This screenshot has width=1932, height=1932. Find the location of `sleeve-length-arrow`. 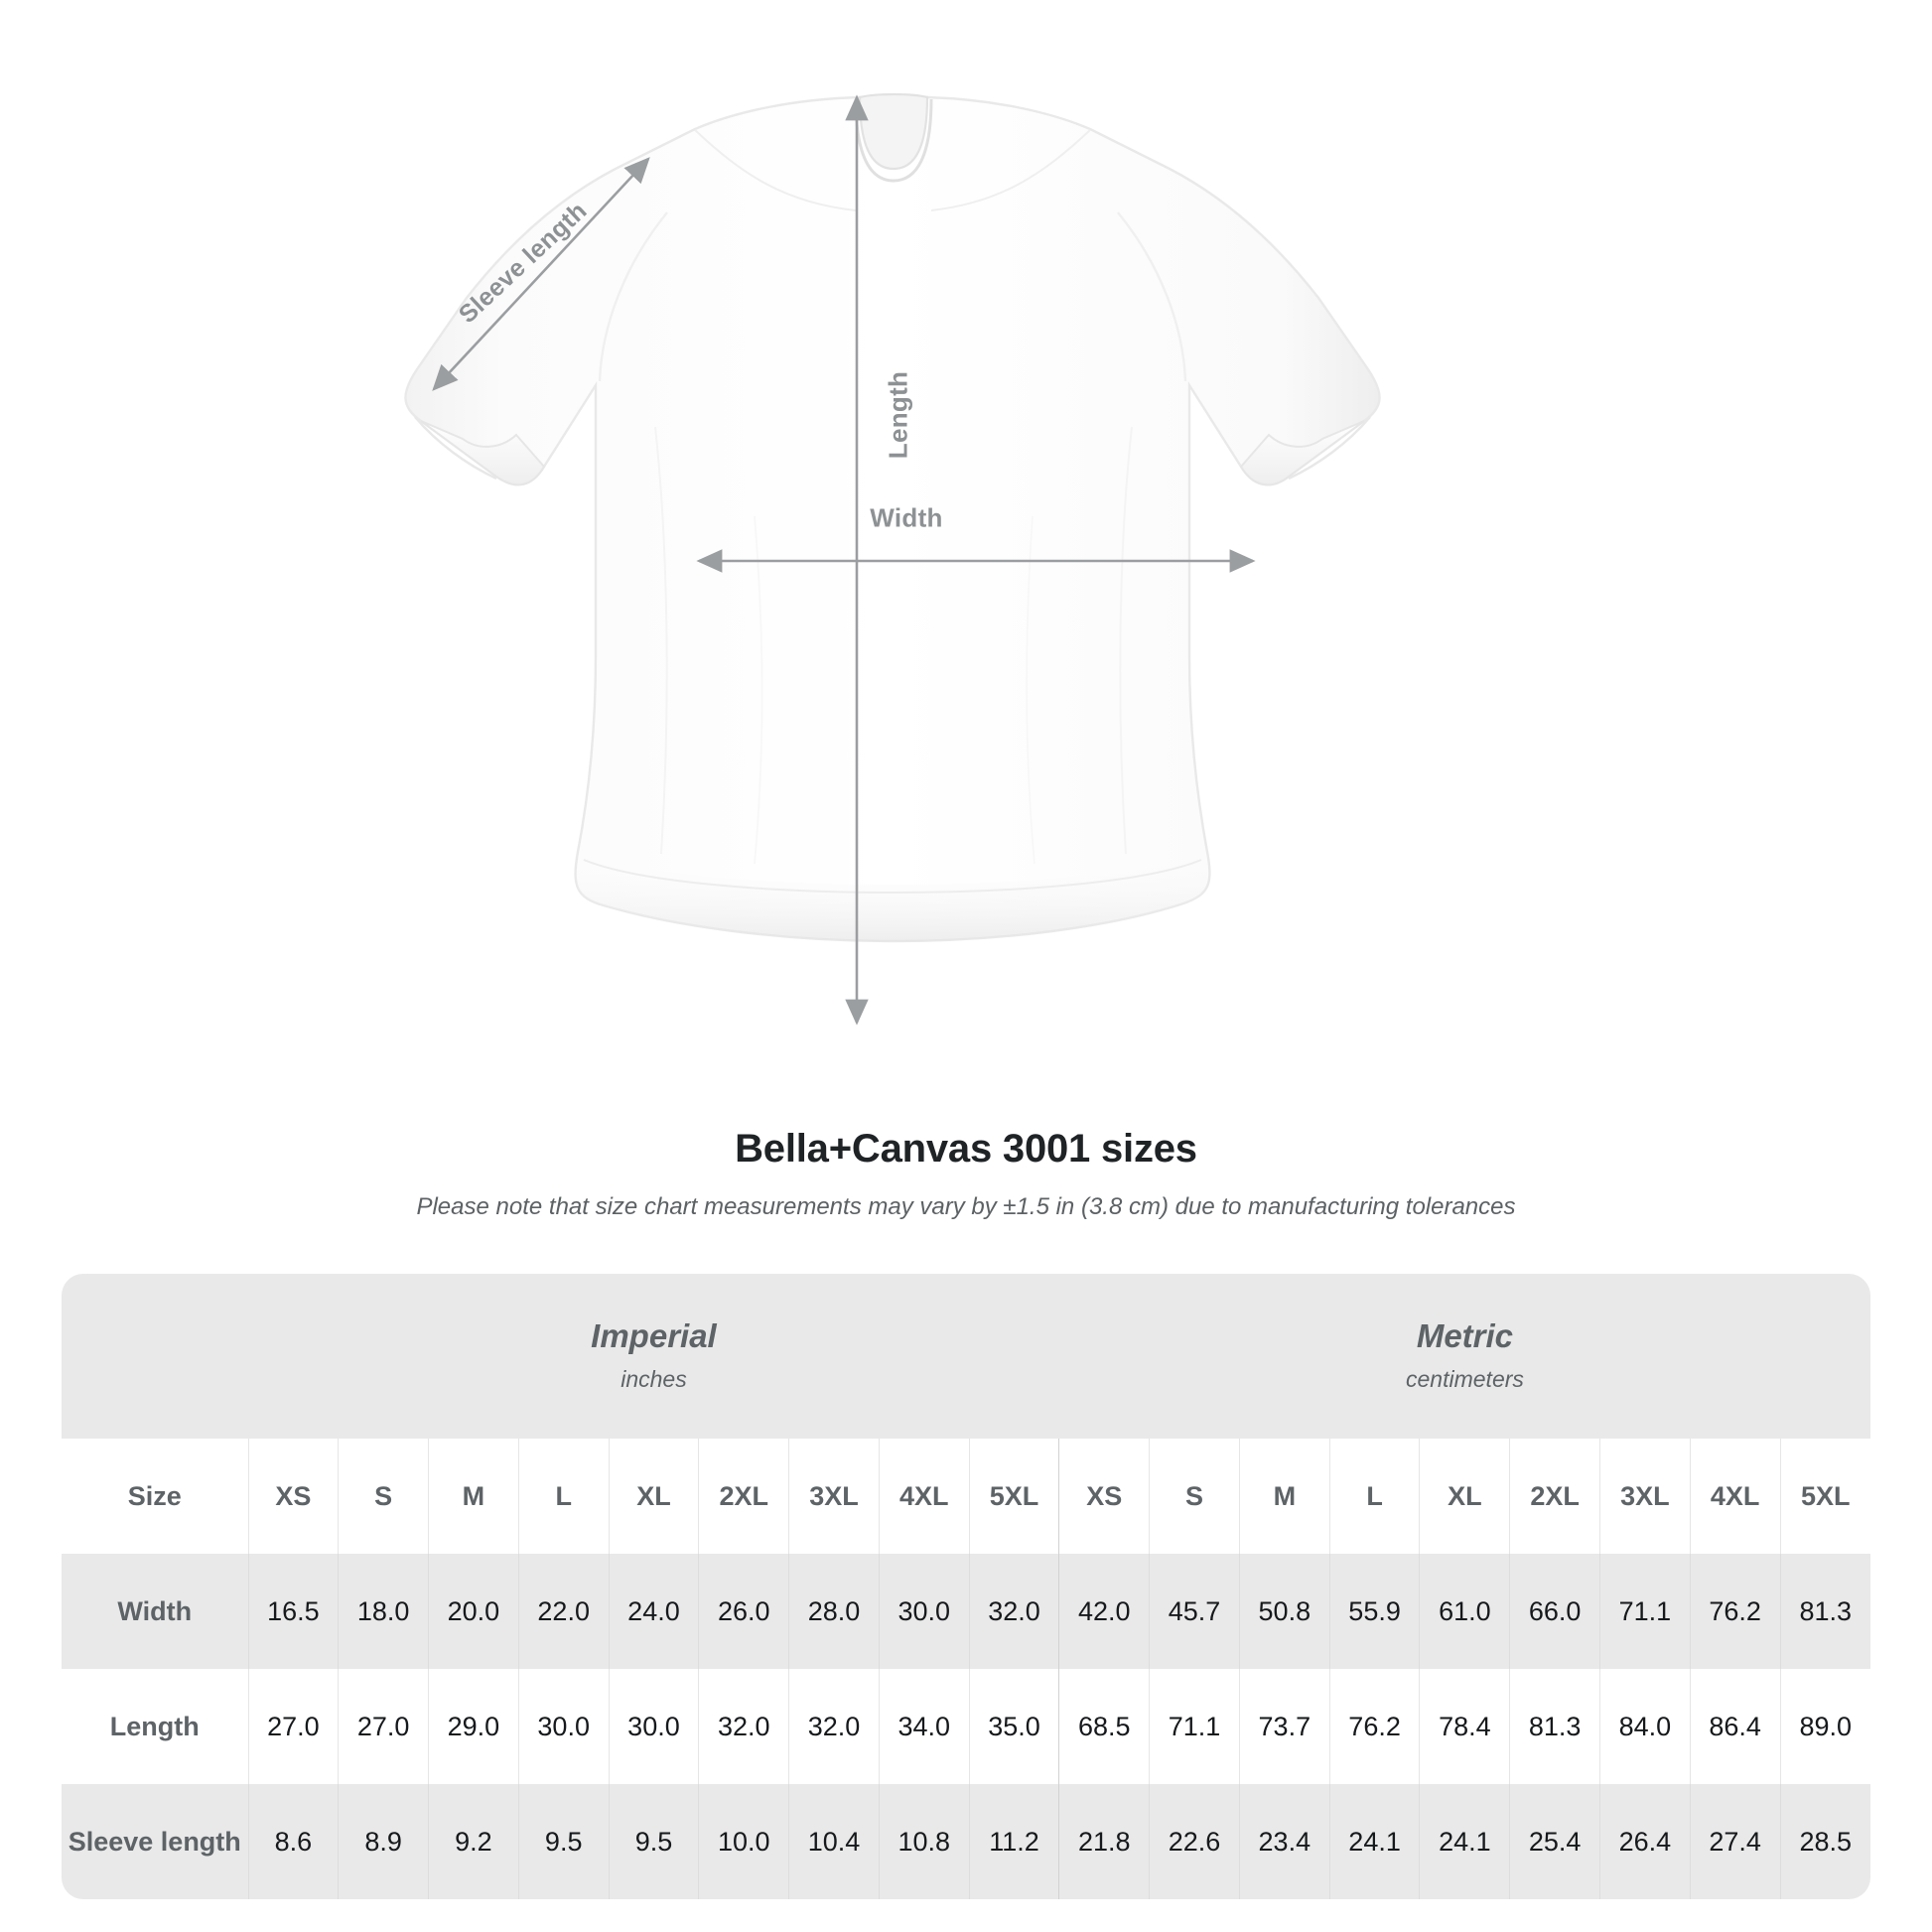

sleeve-length-arrow is located at coordinates (541, 274).